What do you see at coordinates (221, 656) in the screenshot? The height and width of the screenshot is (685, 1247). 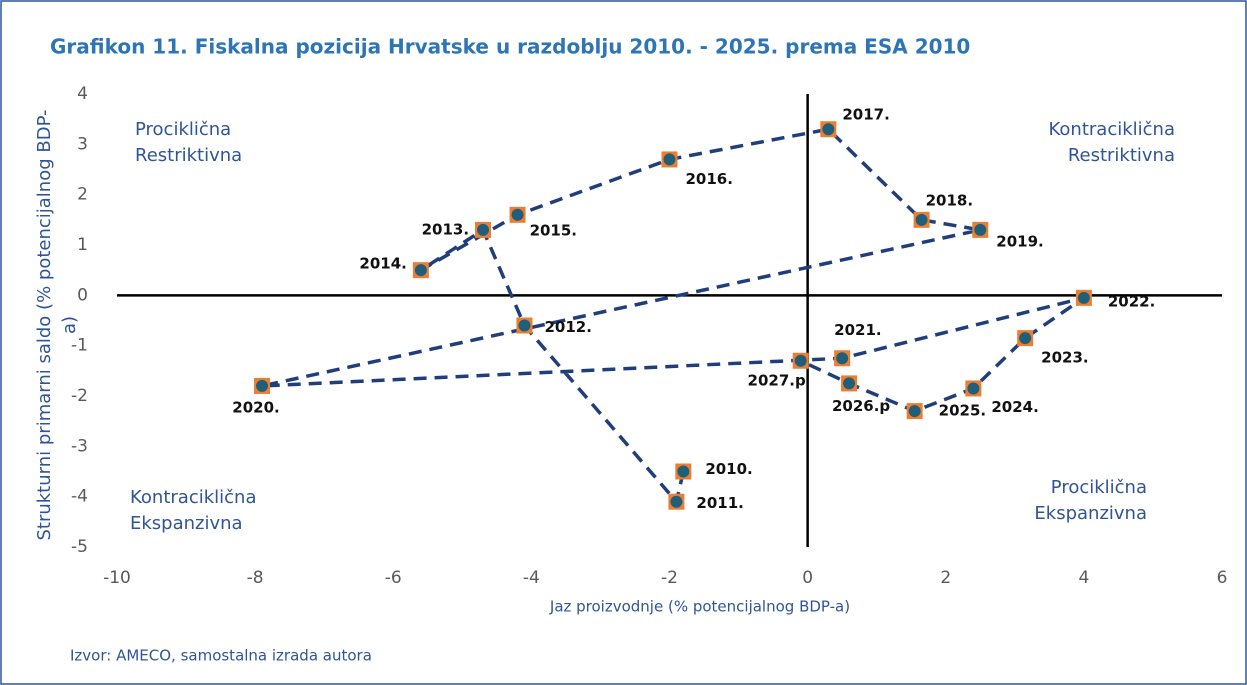 I see `source-note: Izvor: AMECO, samostalna izrada autora` at bounding box center [221, 656].